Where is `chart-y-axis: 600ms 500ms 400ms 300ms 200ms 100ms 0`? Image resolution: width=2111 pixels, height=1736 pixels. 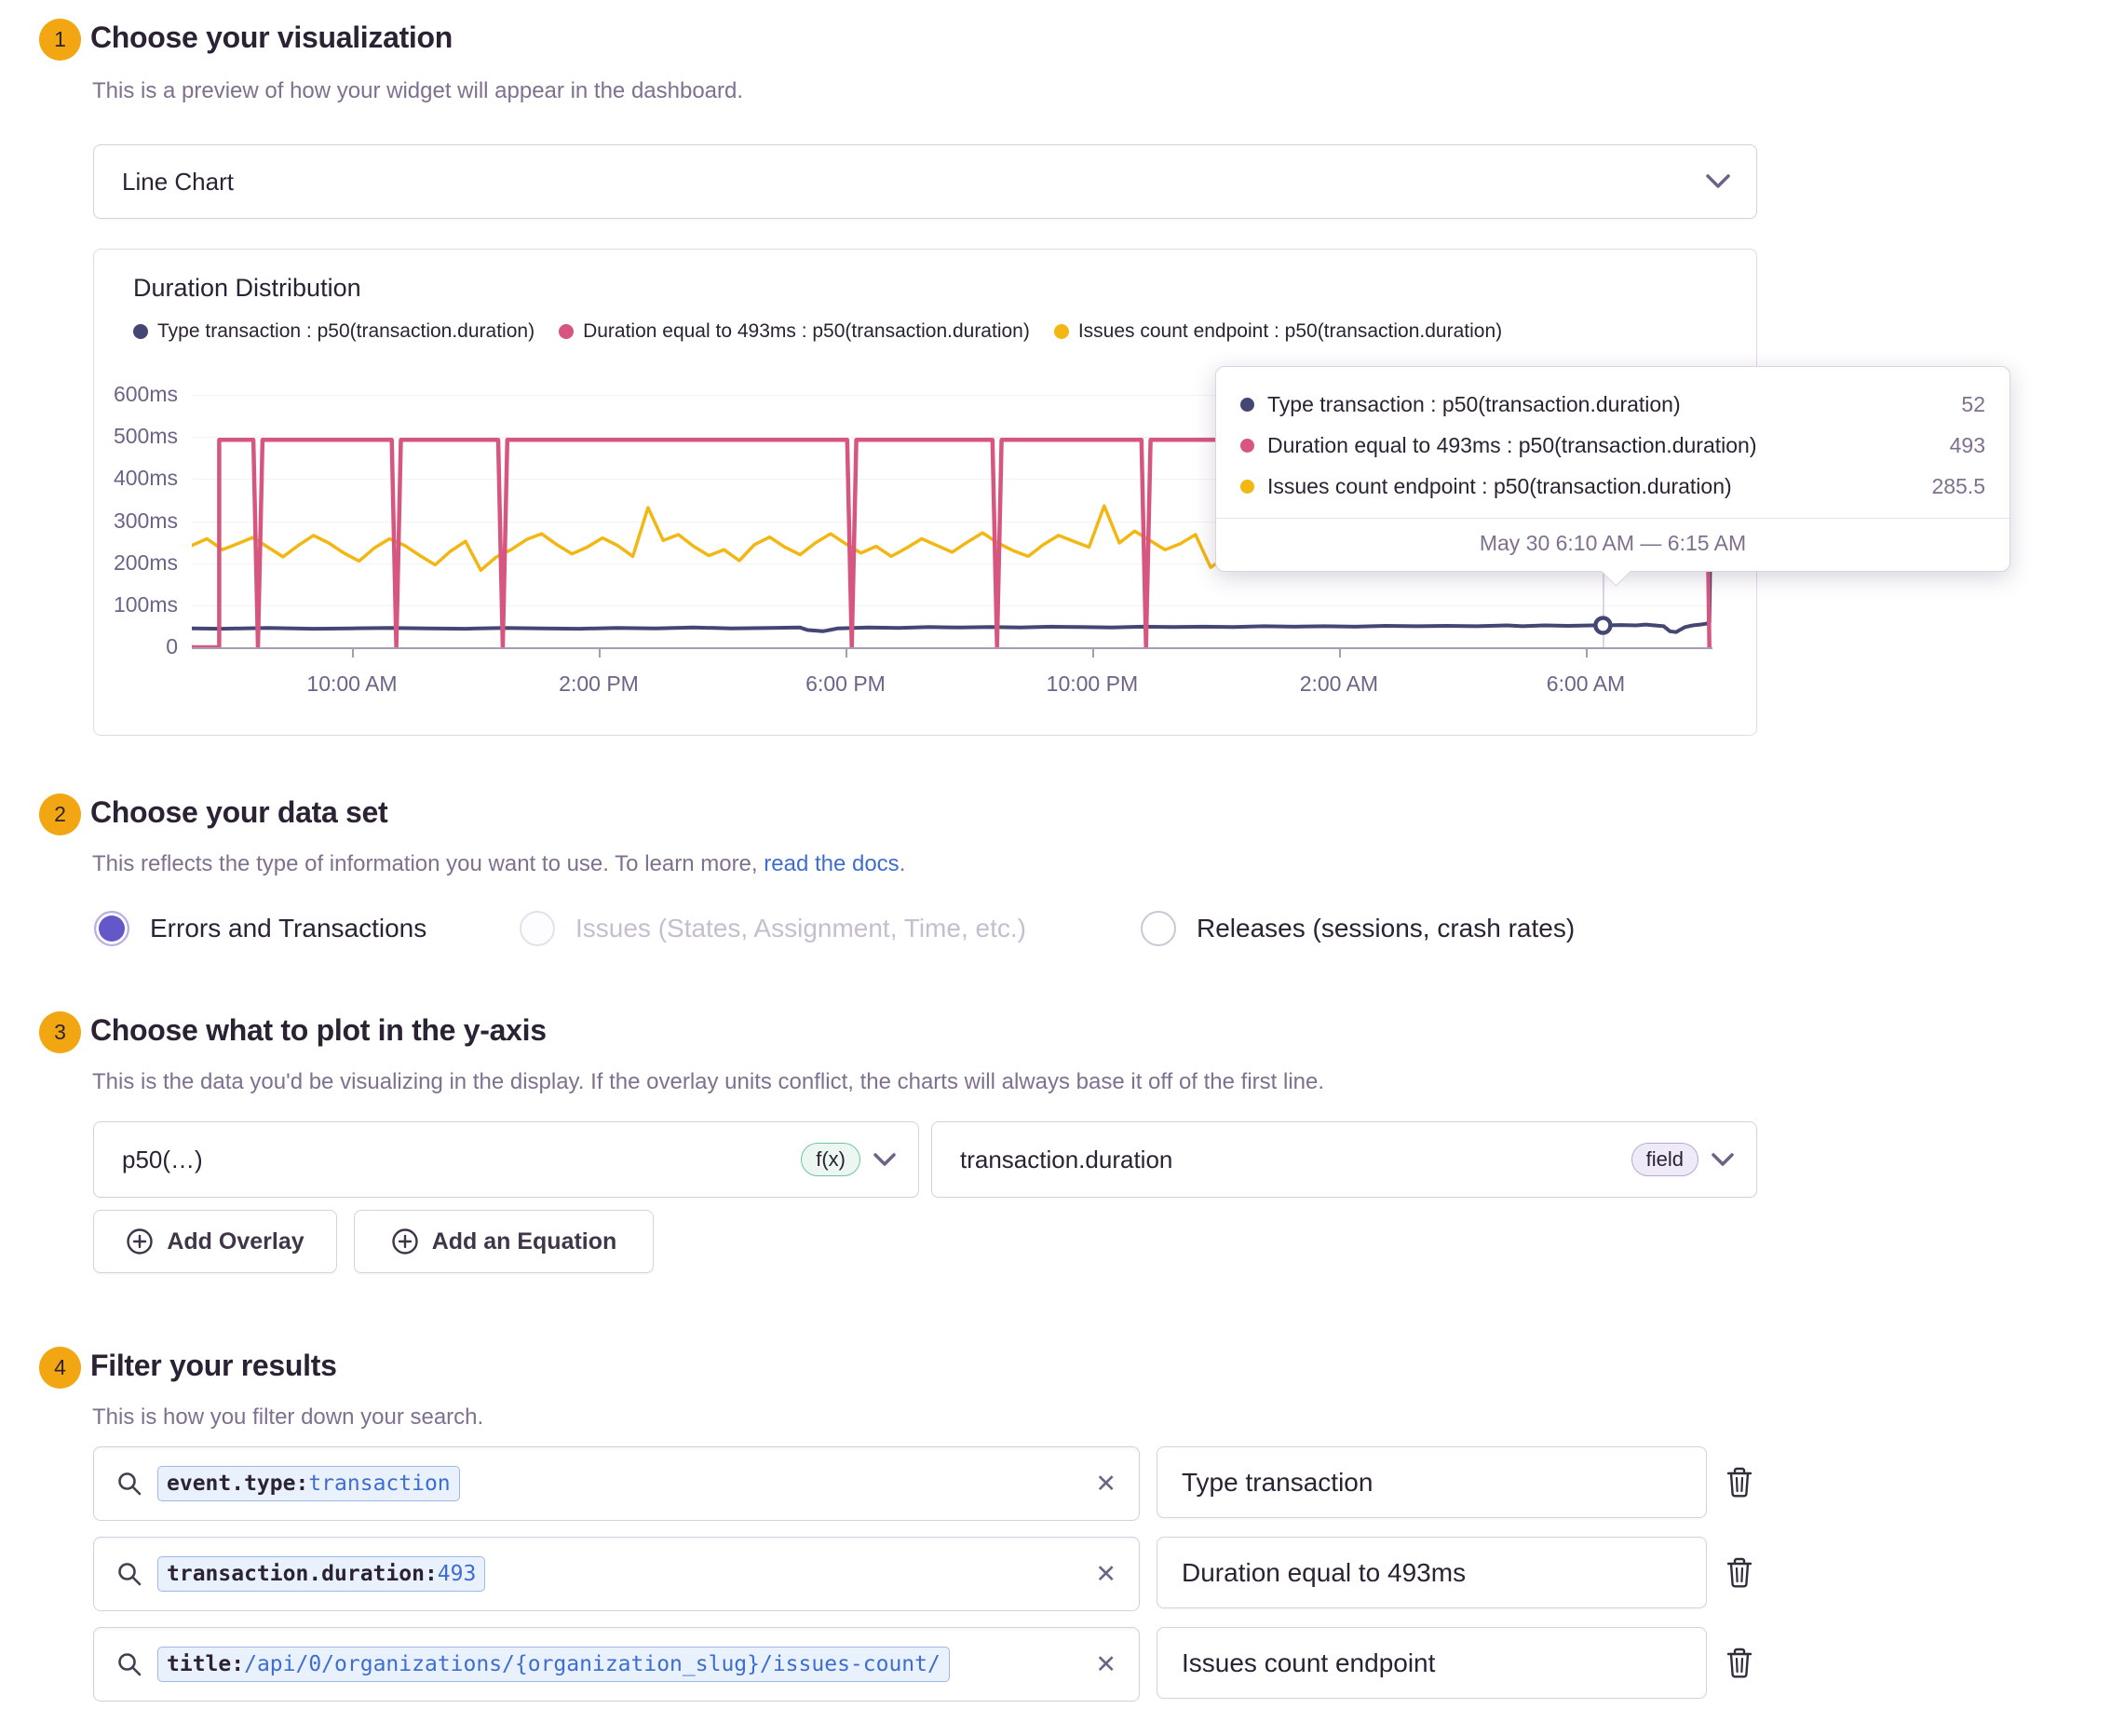 chart-y-axis: 600ms 500ms 400ms 300ms 200ms 100ms 0 is located at coordinates (140, 492).